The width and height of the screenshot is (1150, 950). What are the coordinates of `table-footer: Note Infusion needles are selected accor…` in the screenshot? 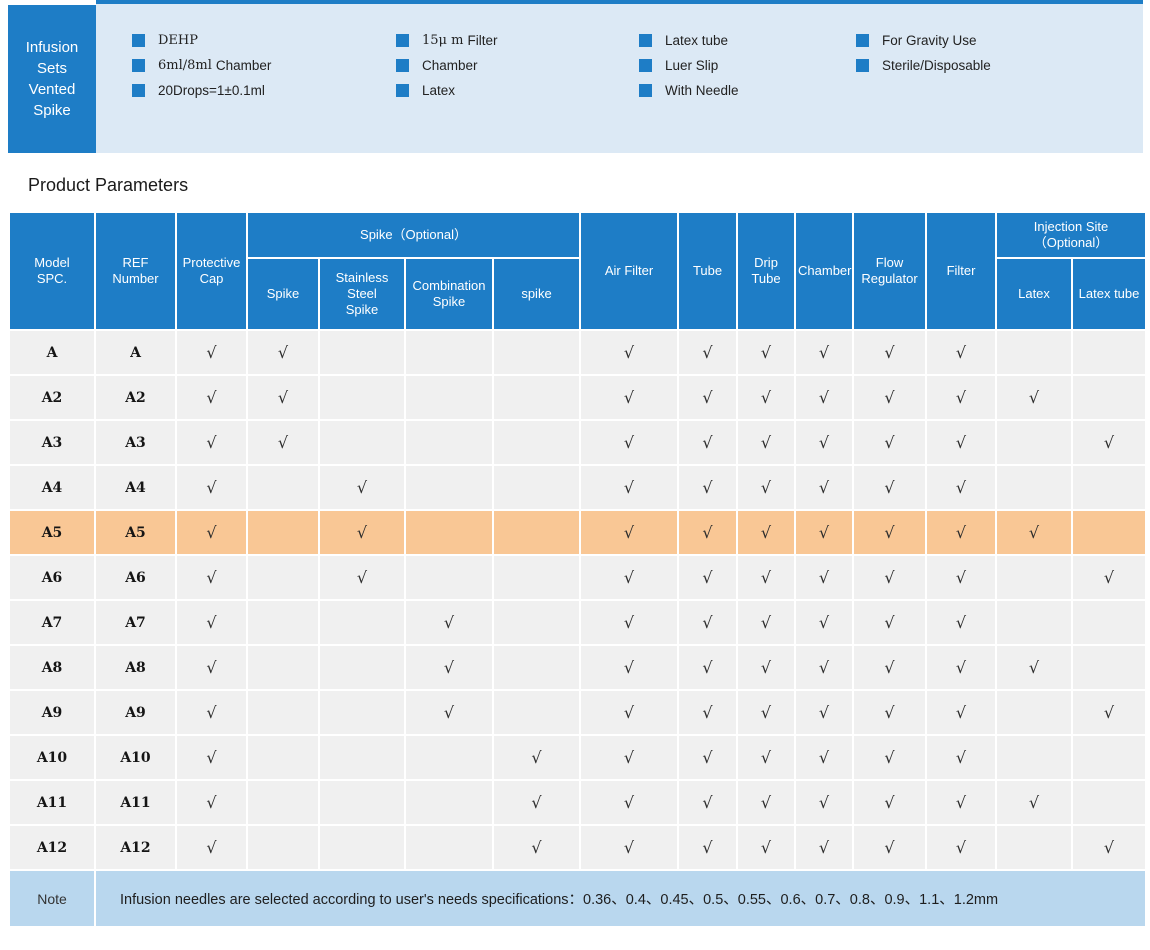 It's located at (578, 898).